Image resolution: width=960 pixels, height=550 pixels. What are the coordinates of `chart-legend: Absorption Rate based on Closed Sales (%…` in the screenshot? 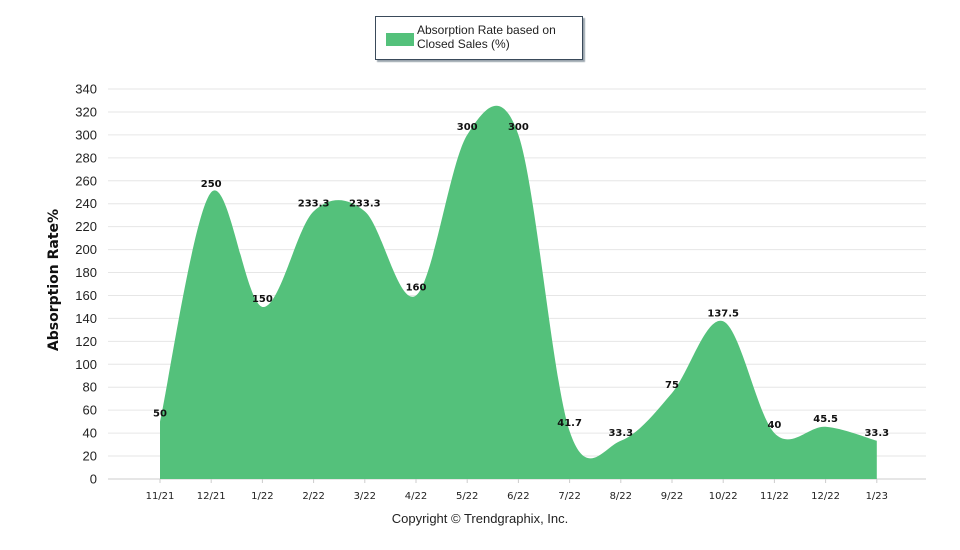 It's located at (479, 38).